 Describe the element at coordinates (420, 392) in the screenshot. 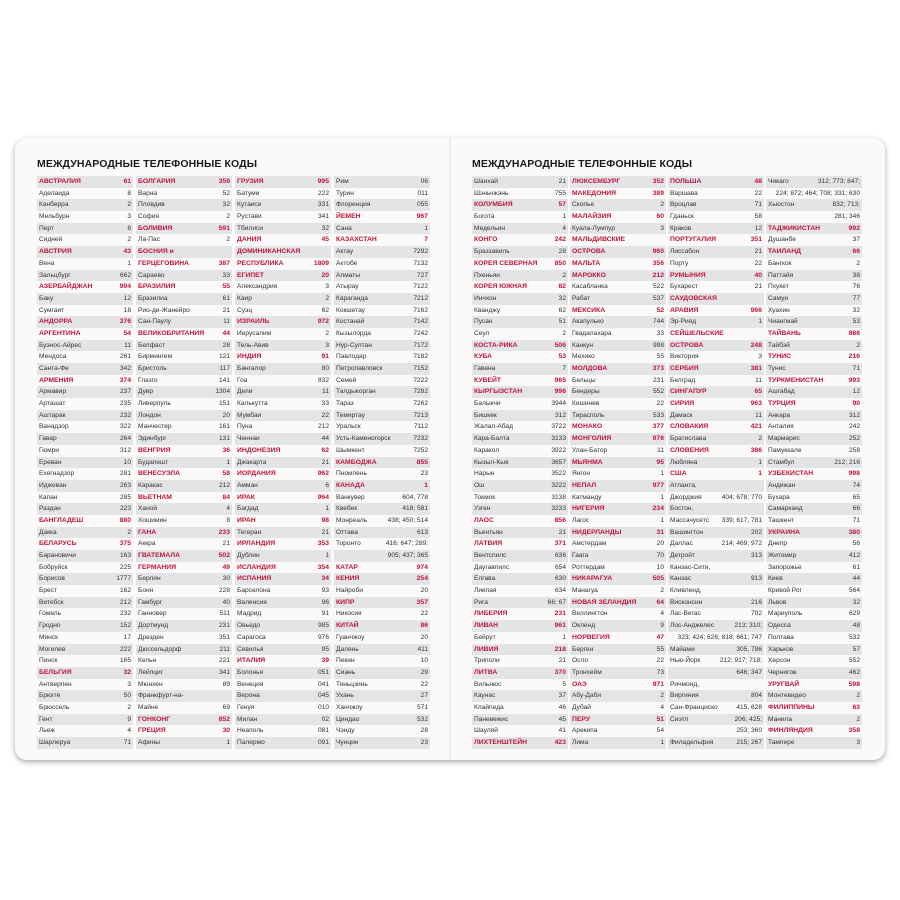

I see `dial-code: 7282` at that location.